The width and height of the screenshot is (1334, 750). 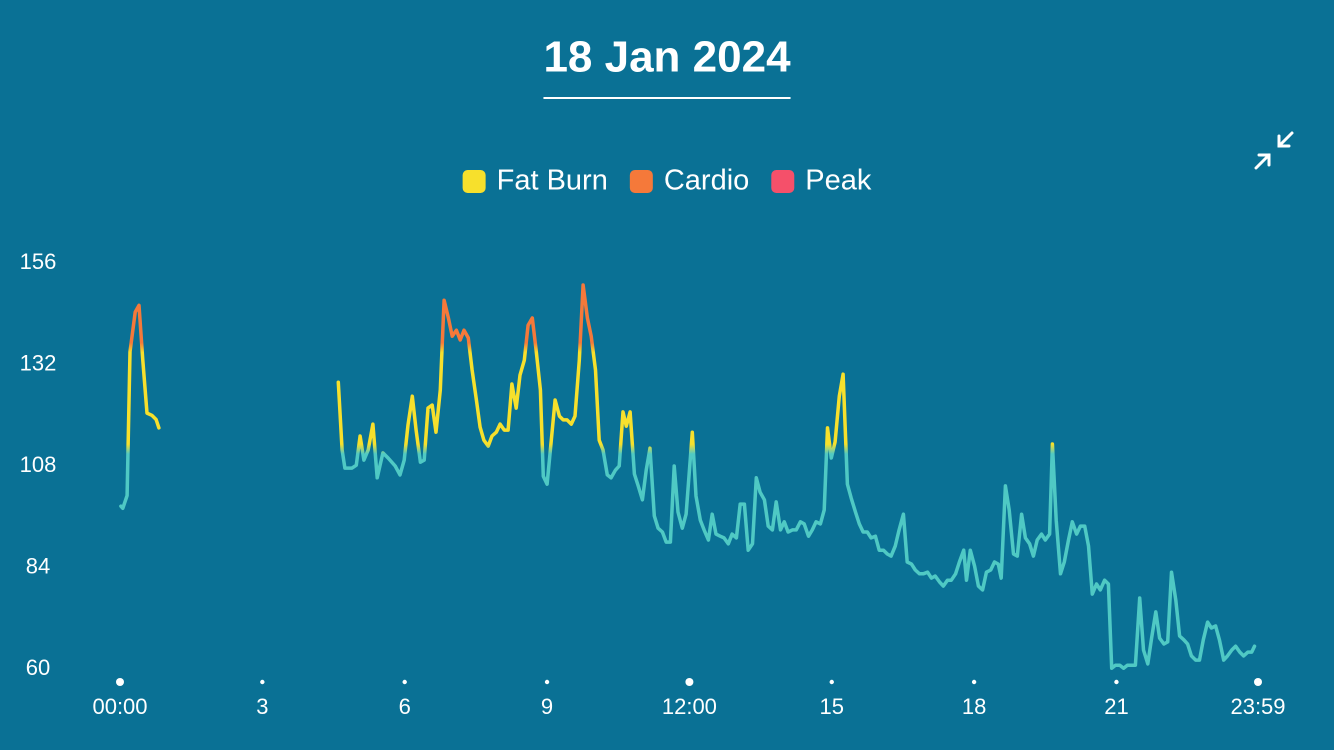 I want to click on legend: Fat Burn Cardio Peak, so click(x=667, y=181).